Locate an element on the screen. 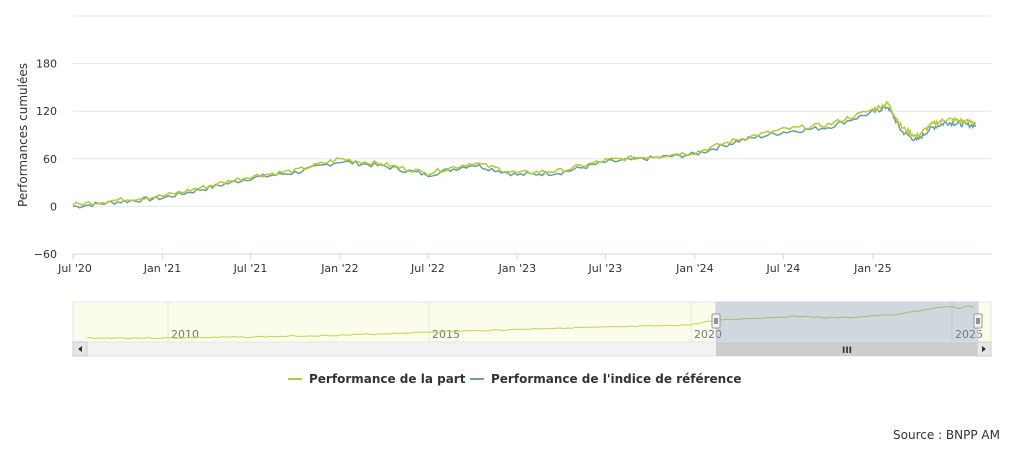  source-note: Source : BNPP AM is located at coordinates (946, 435).